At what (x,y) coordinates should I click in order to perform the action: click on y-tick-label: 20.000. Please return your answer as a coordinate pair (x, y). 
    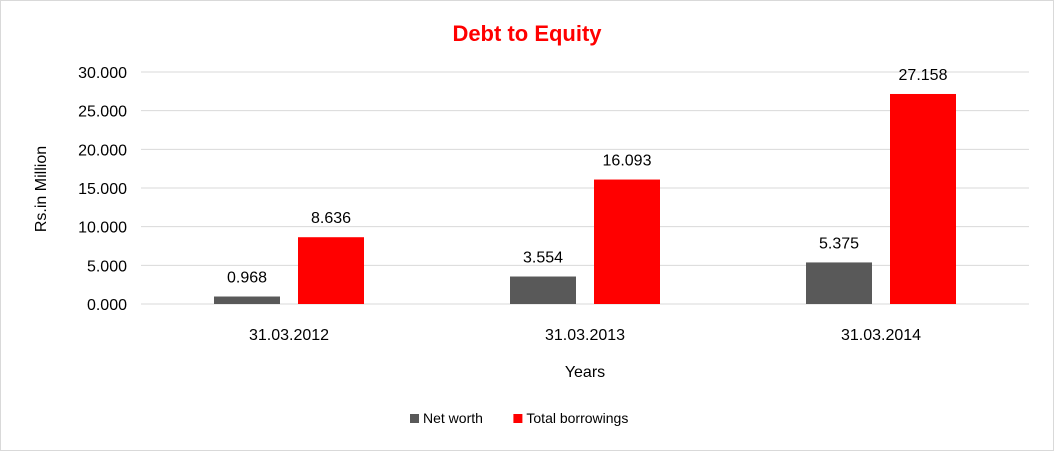
    Looking at the image, I should click on (102, 150).